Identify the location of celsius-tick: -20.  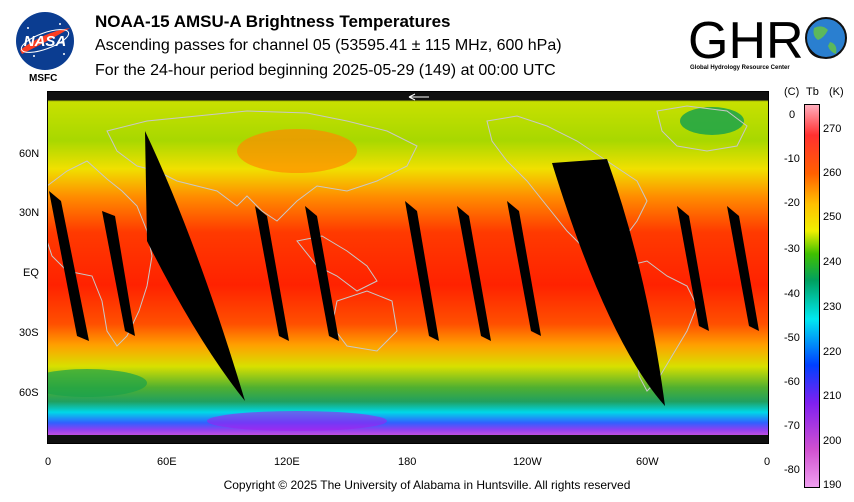
(792, 203).